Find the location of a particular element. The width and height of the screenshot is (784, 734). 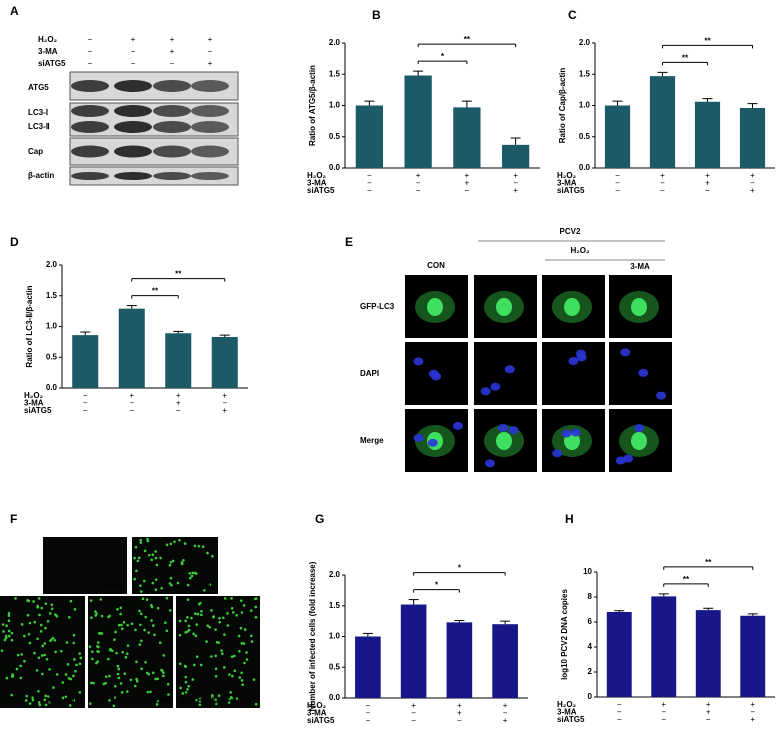

micro-image is located at coordinates (505, 373).